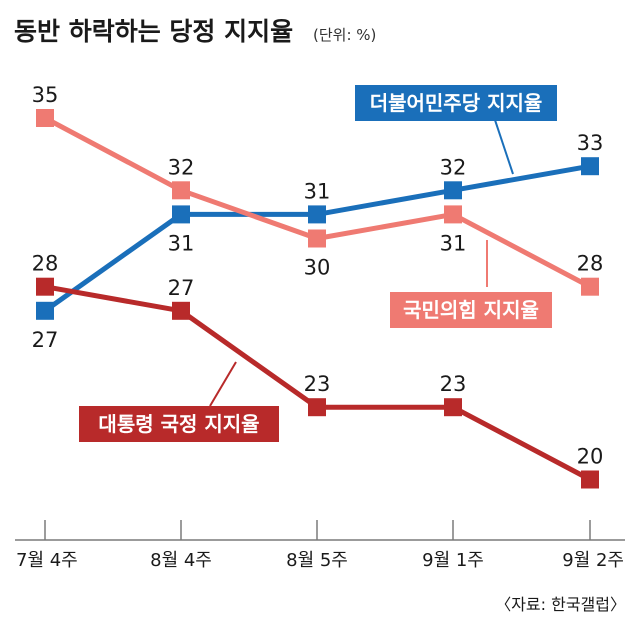 This screenshot has width=640, height=623. I want to click on data-label-president-0: 28, so click(45, 264).